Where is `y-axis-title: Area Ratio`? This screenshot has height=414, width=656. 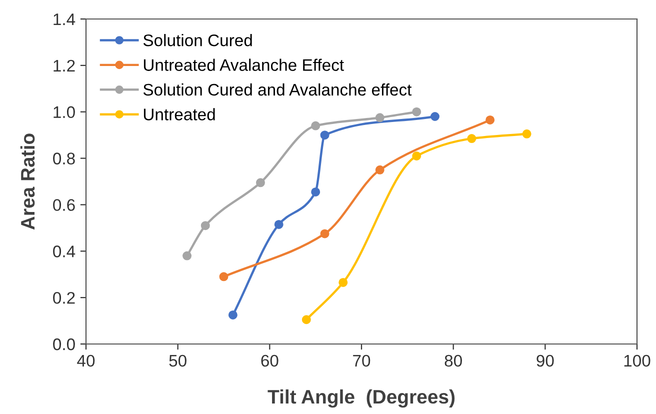 y-axis-title: Area Ratio is located at coordinates (27, 182).